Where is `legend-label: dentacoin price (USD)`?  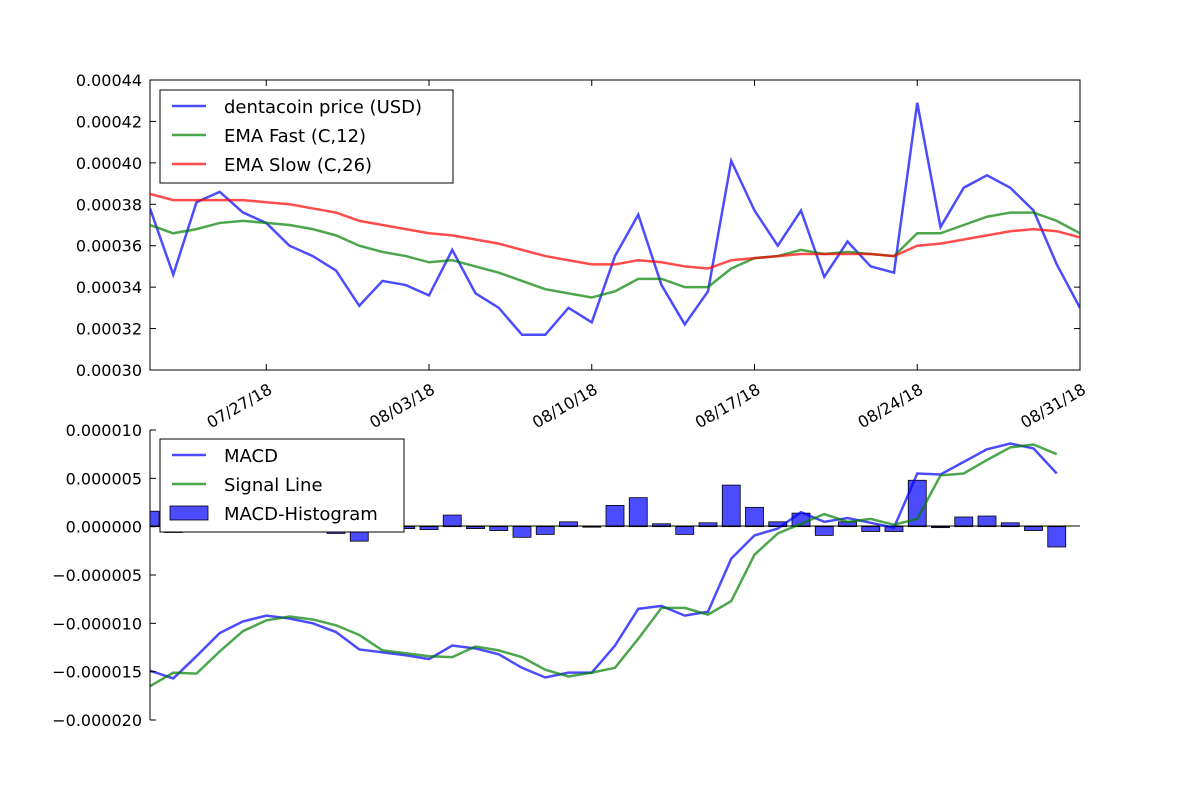 legend-label: dentacoin price (USD) is located at coordinates (323, 107).